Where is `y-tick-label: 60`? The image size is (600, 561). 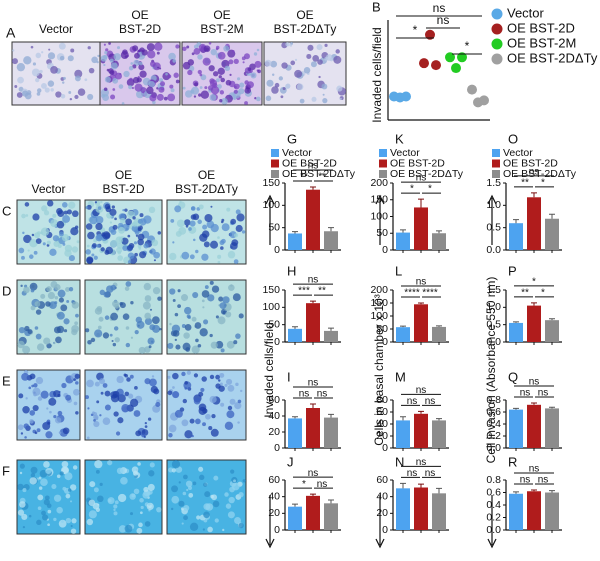
y-tick-label: 60 is located at coordinates (274, 400).